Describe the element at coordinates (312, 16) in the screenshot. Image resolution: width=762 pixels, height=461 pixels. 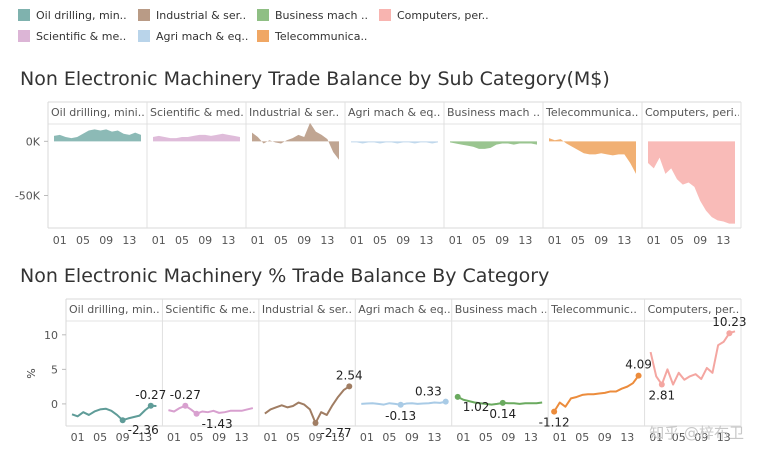
I see `legend-item: Business mach ..` at that location.